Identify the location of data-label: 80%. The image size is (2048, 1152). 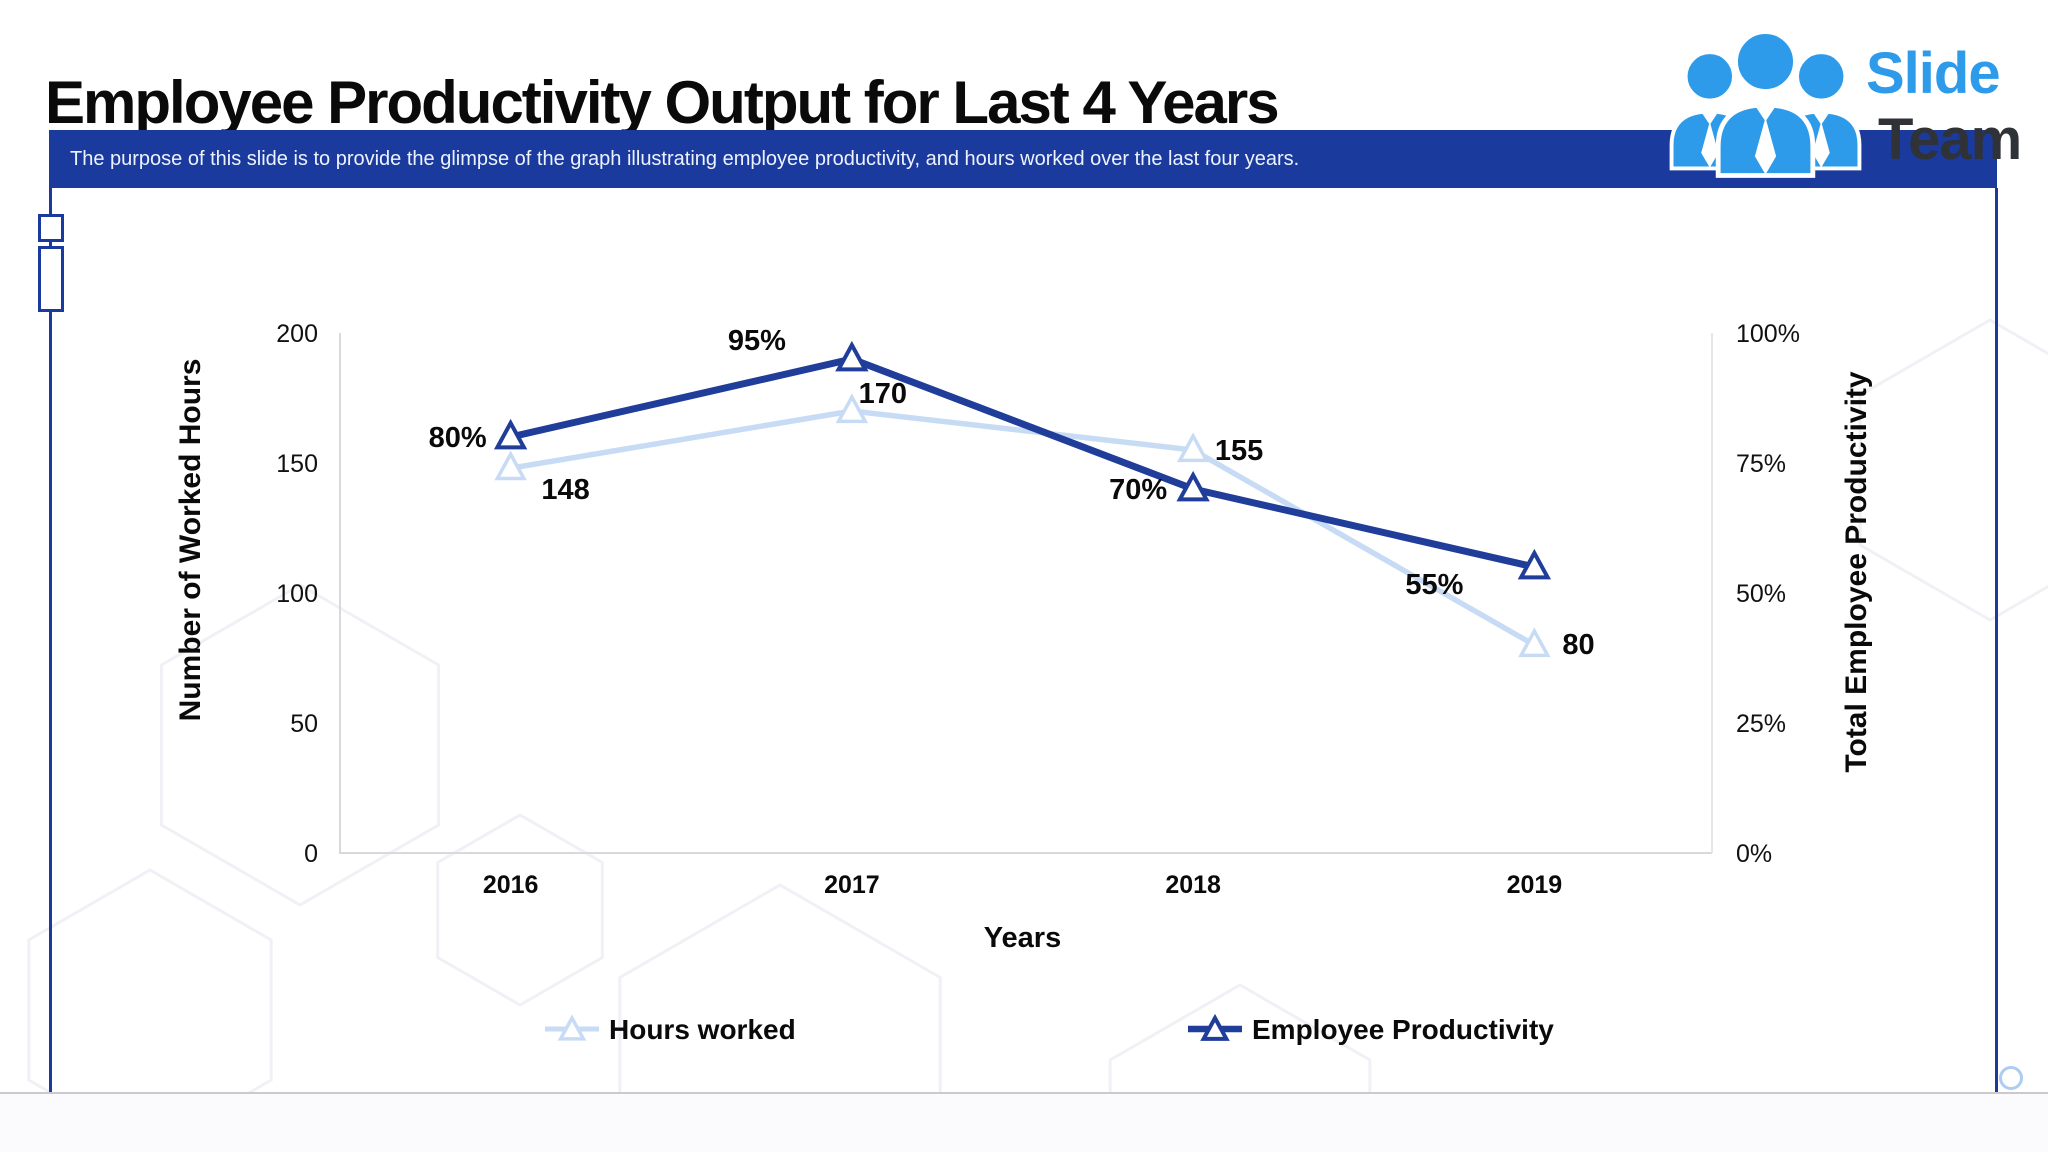
(458, 438).